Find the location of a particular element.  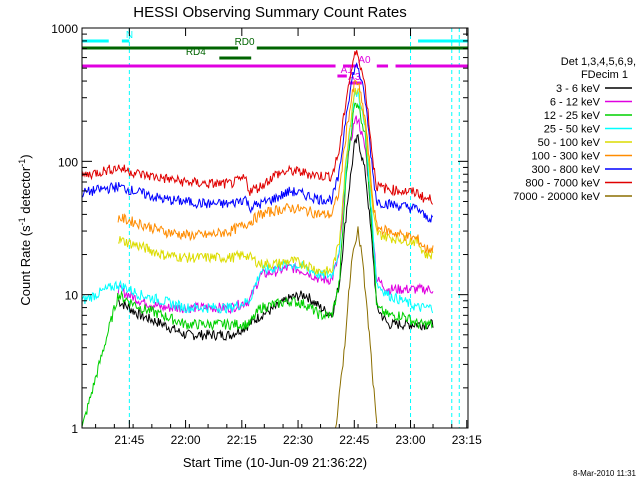

x-axis-label: Start Time (10-Jun-09 21:36:22) is located at coordinates (275, 462).